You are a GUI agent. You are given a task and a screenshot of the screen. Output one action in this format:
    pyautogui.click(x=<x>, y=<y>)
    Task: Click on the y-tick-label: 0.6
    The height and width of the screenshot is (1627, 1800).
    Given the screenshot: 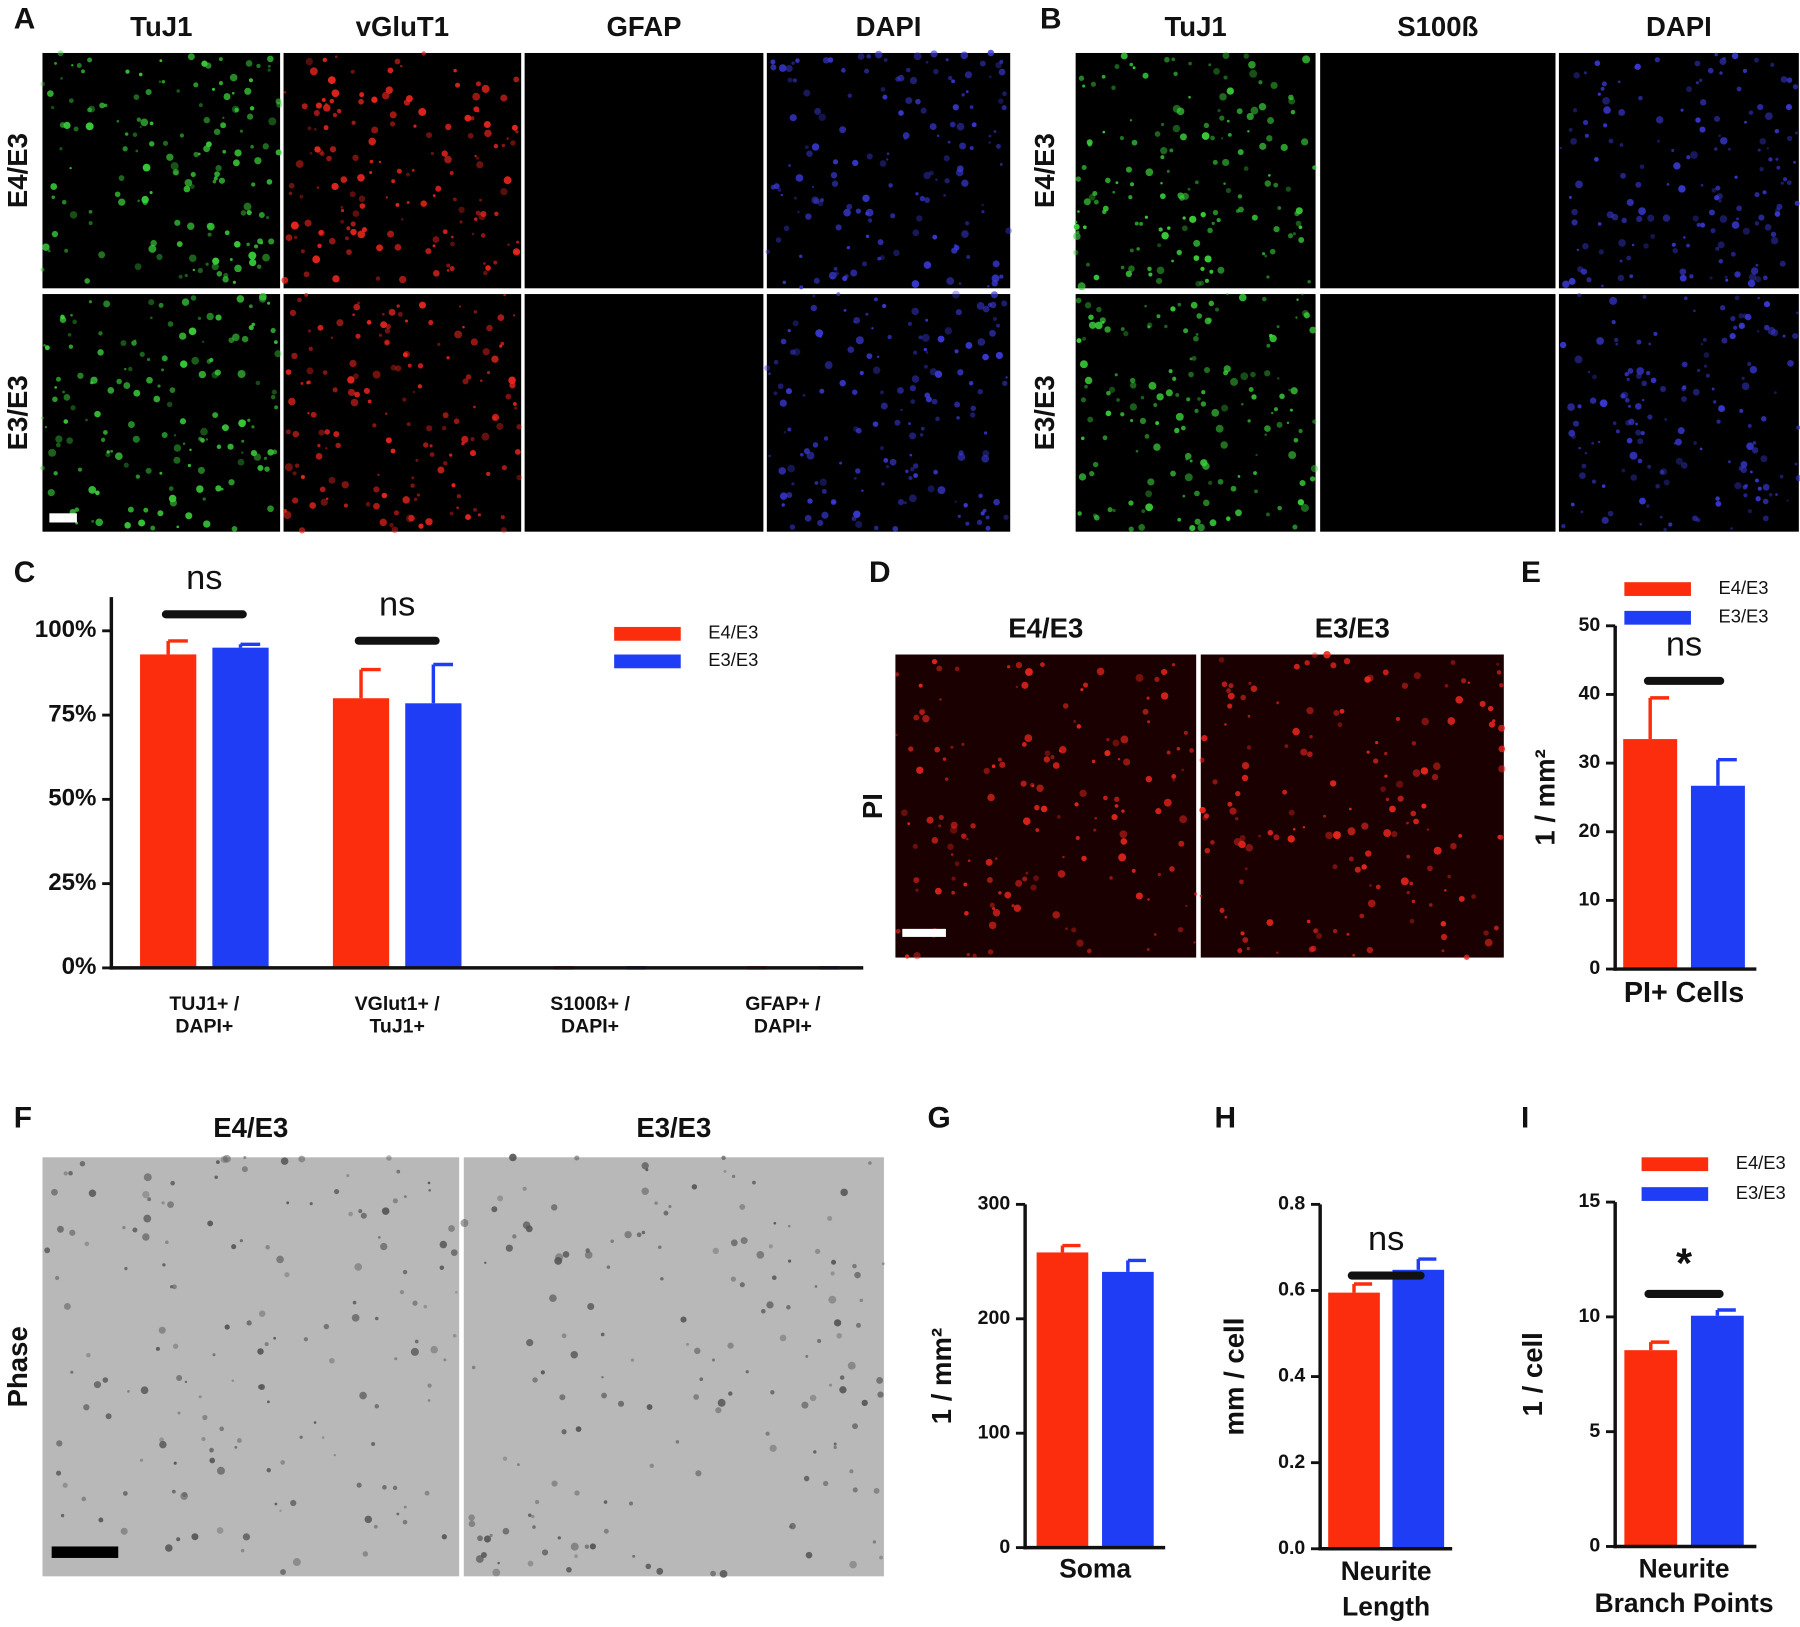 What is the action you would take?
    pyautogui.click(x=1291, y=1290)
    